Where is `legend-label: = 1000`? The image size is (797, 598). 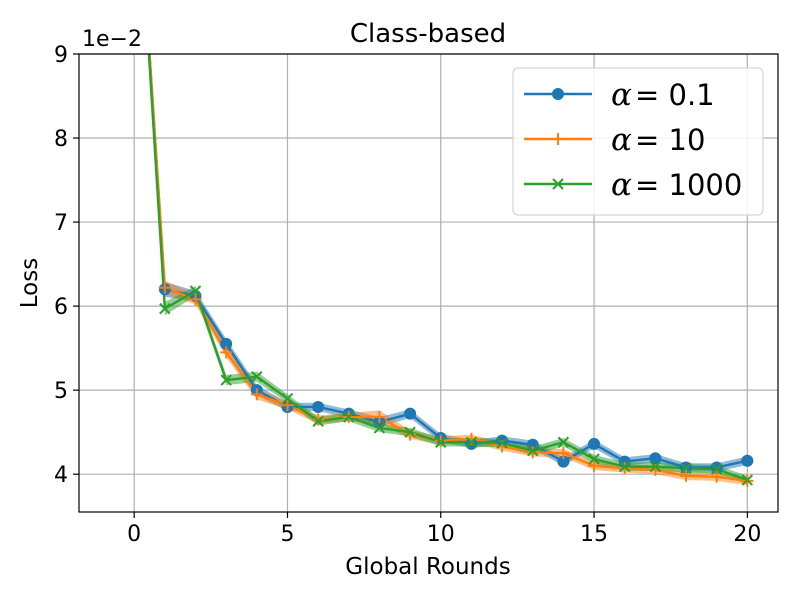 legend-label: = 1000 is located at coordinates (688, 185).